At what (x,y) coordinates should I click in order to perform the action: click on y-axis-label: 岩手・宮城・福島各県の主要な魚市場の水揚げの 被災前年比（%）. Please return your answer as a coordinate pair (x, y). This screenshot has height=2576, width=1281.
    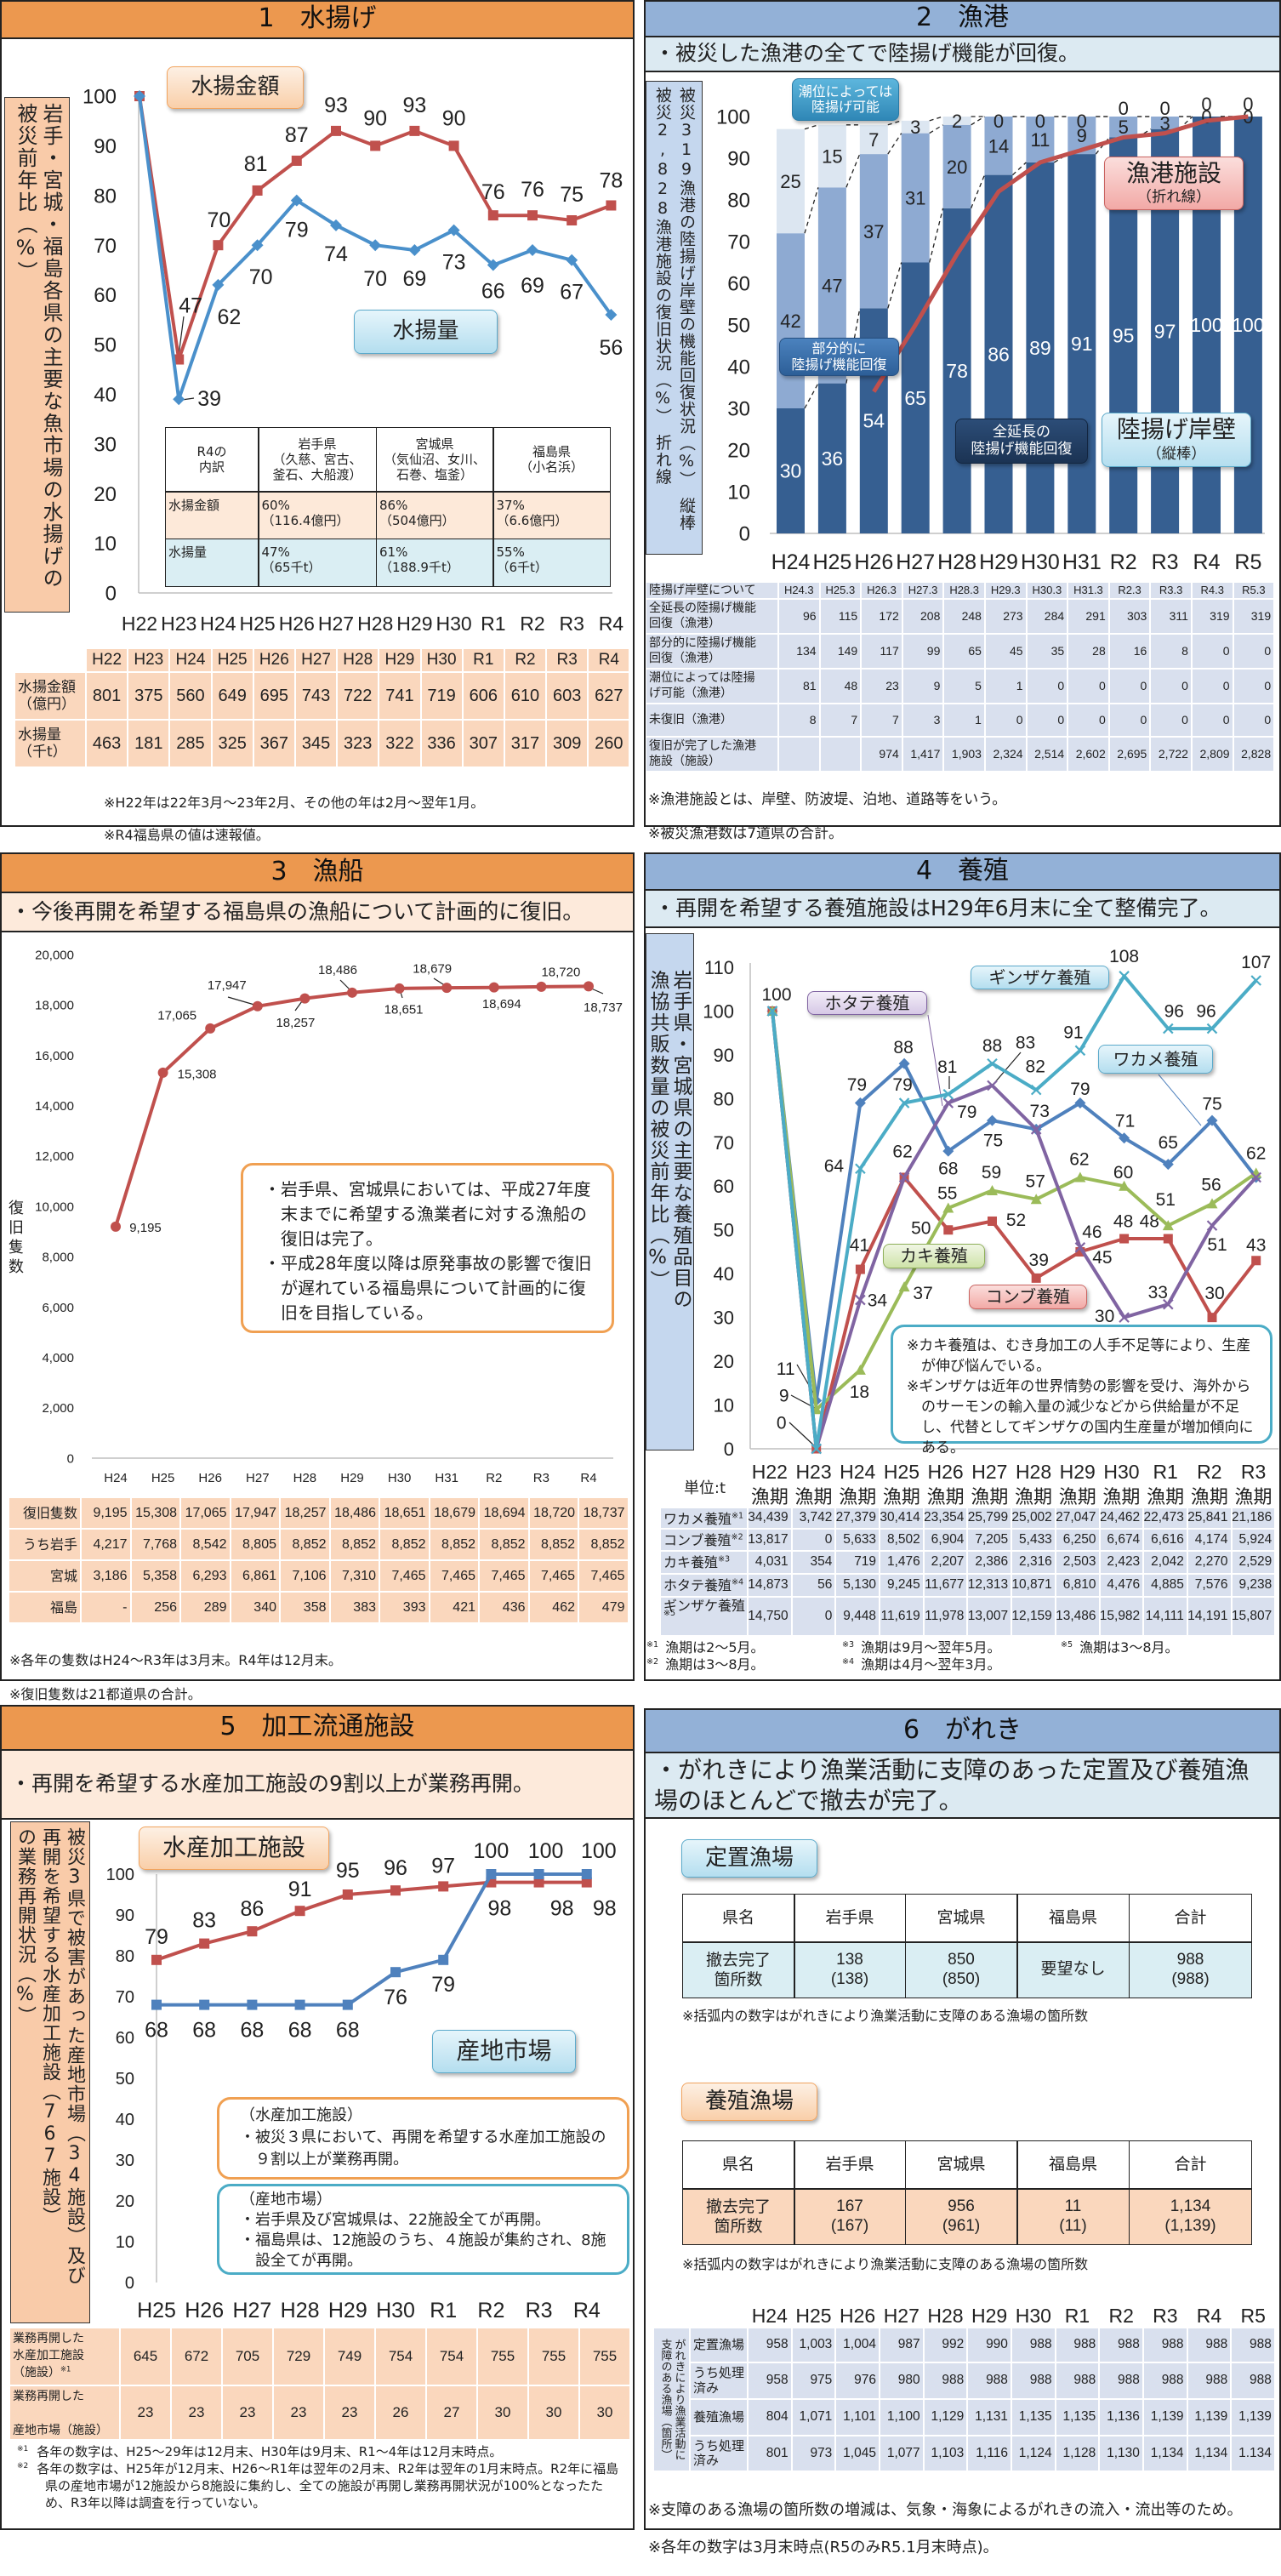
    Looking at the image, I should click on (38, 347).